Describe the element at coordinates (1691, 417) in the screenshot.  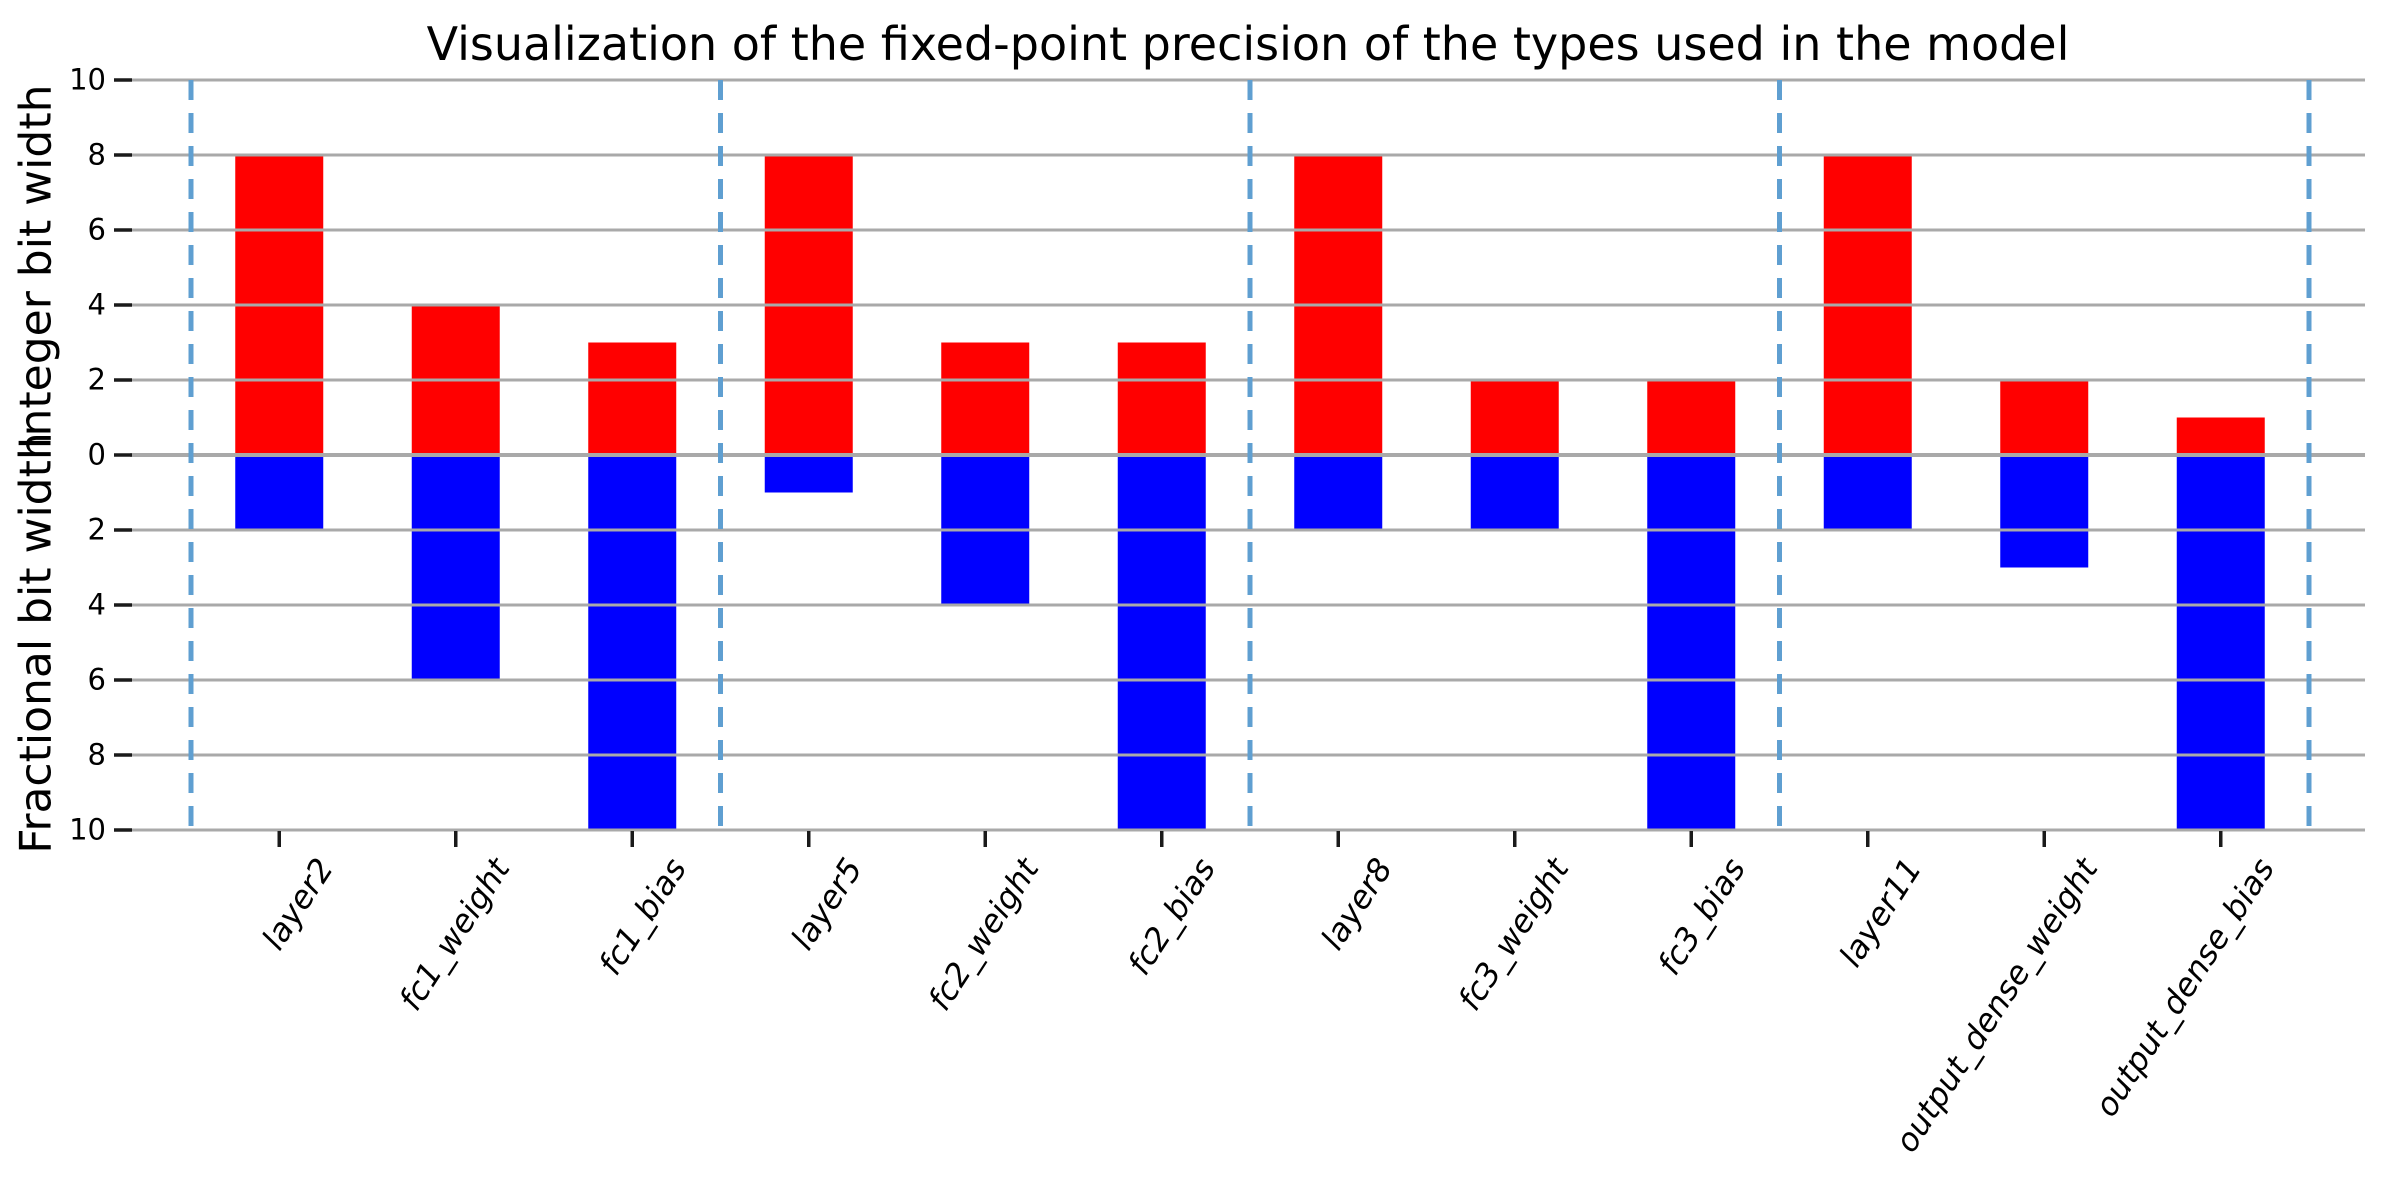
I see `bar-integer-fc3_bias` at that location.